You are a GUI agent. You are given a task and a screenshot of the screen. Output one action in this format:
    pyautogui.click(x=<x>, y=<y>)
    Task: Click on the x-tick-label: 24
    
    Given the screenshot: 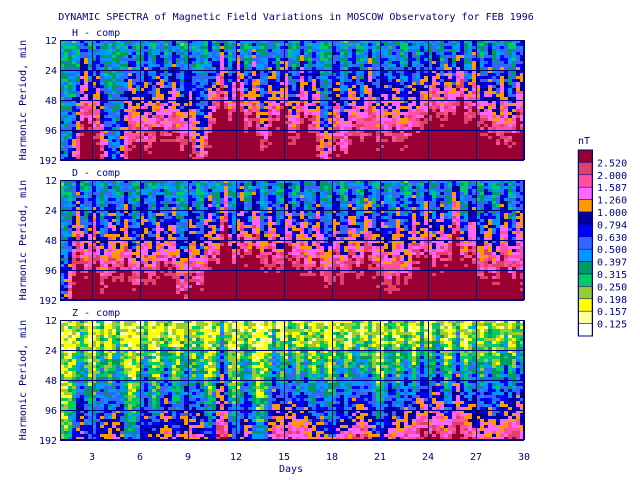 What is the action you would take?
    pyautogui.click(x=428, y=457)
    